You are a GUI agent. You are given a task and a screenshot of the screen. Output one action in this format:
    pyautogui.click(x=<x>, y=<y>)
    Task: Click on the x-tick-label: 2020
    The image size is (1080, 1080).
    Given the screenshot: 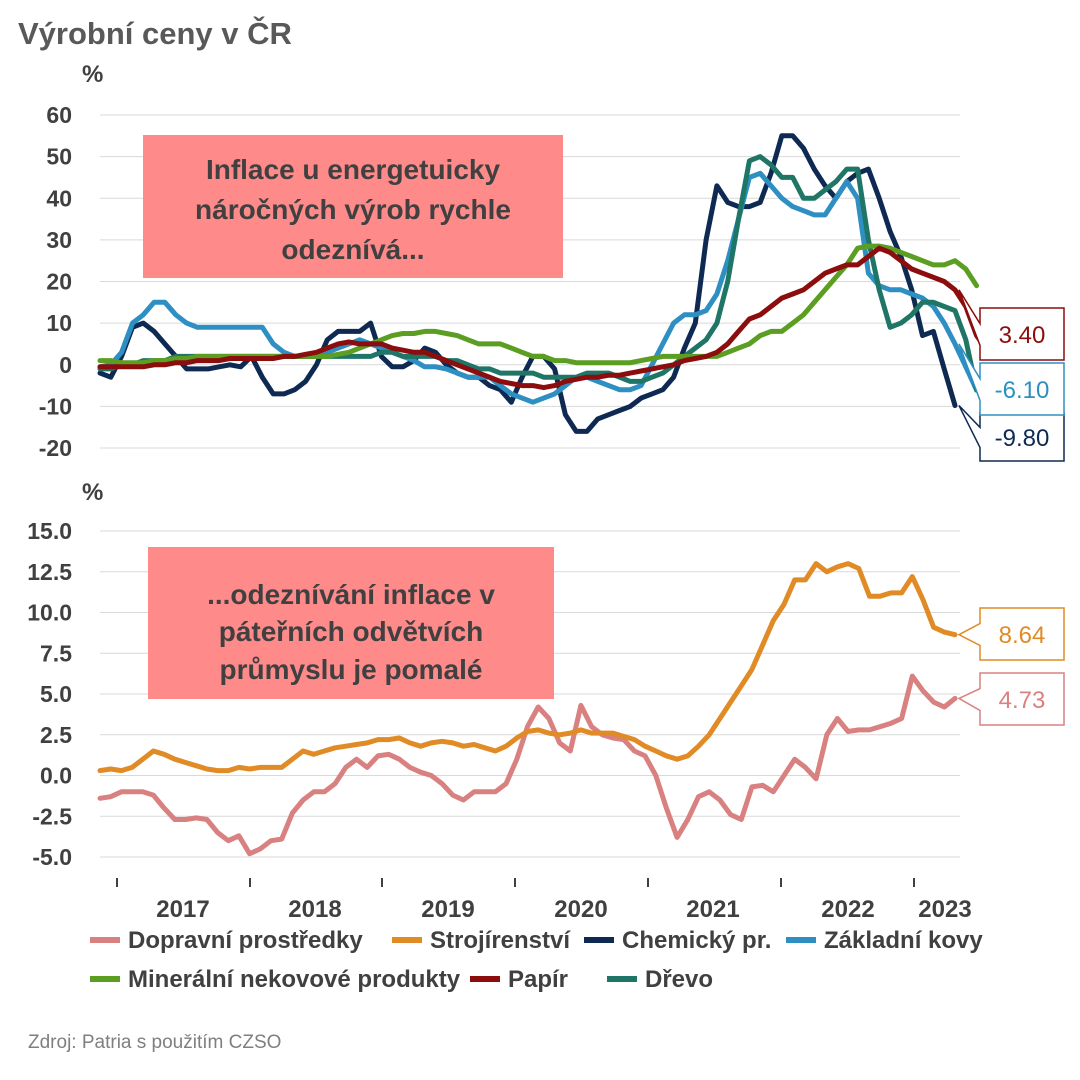 What is the action you would take?
    pyautogui.click(x=580, y=909)
    